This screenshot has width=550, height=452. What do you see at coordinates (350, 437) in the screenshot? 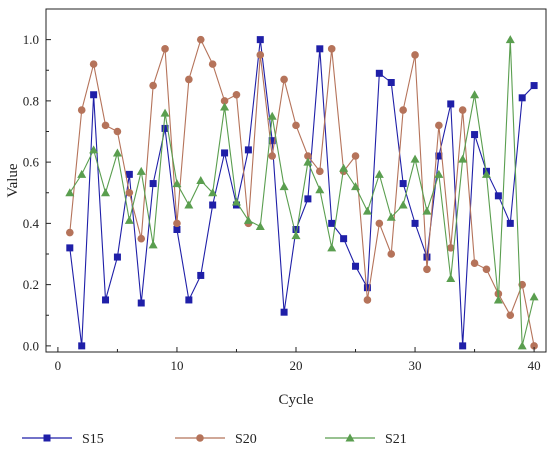
I see `legend-marker-s21` at bounding box center [350, 437].